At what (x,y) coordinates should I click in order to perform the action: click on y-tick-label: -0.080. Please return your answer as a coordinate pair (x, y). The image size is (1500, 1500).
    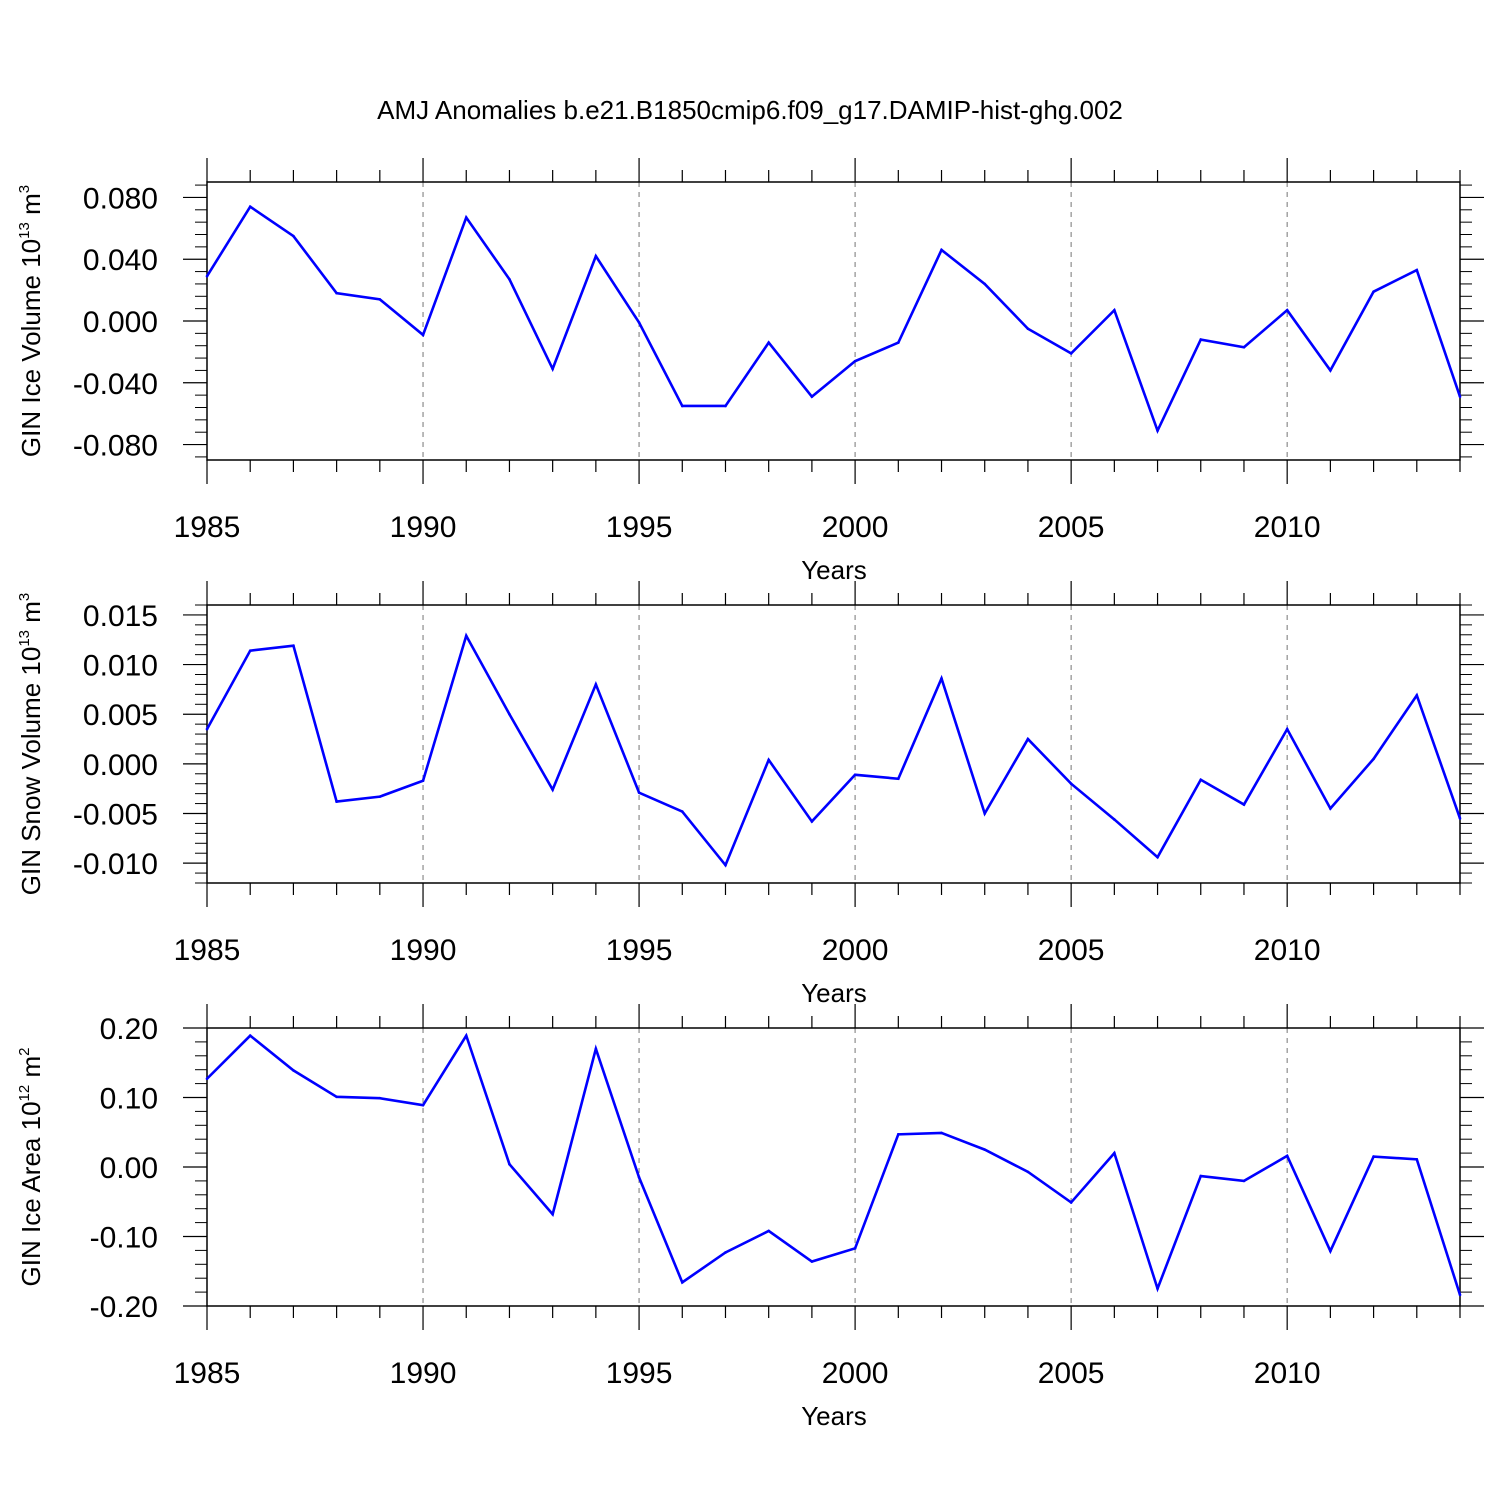
    Looking at the image, I should click on (115, 446).